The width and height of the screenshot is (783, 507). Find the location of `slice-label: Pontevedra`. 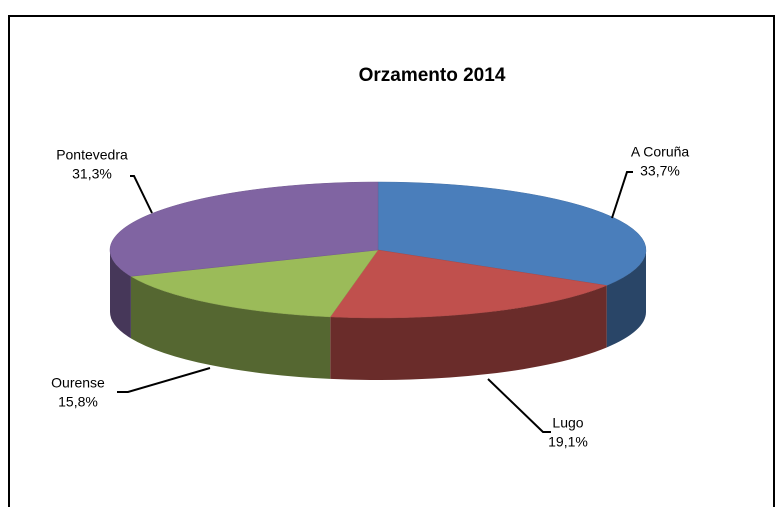

slice-label: Pontevedra is located at coordinates (92, 155).